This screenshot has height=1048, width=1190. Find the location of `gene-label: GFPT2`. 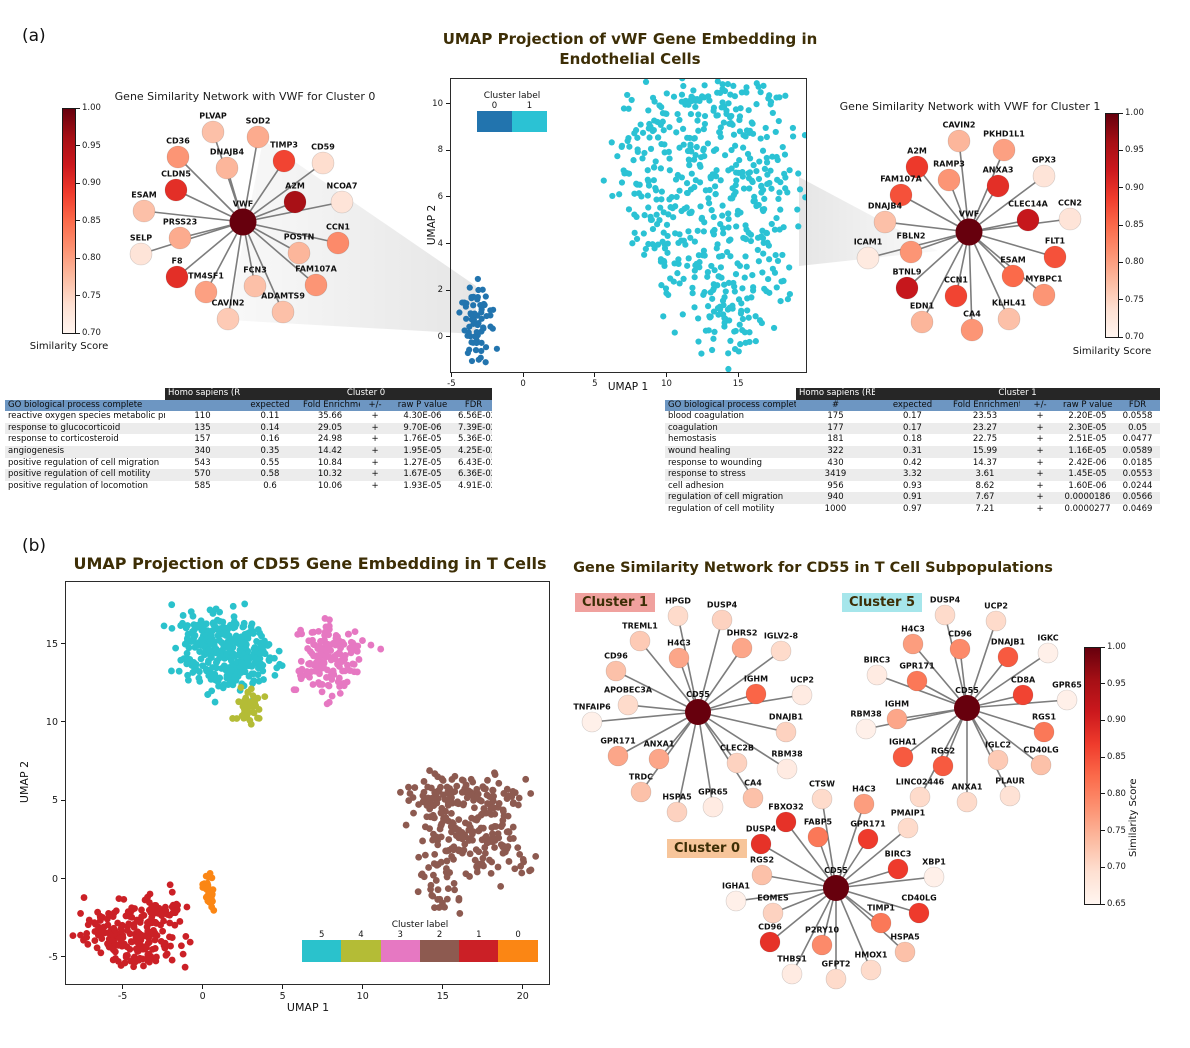

gene-label: GFPT2 is located at coordinates (836, 964).